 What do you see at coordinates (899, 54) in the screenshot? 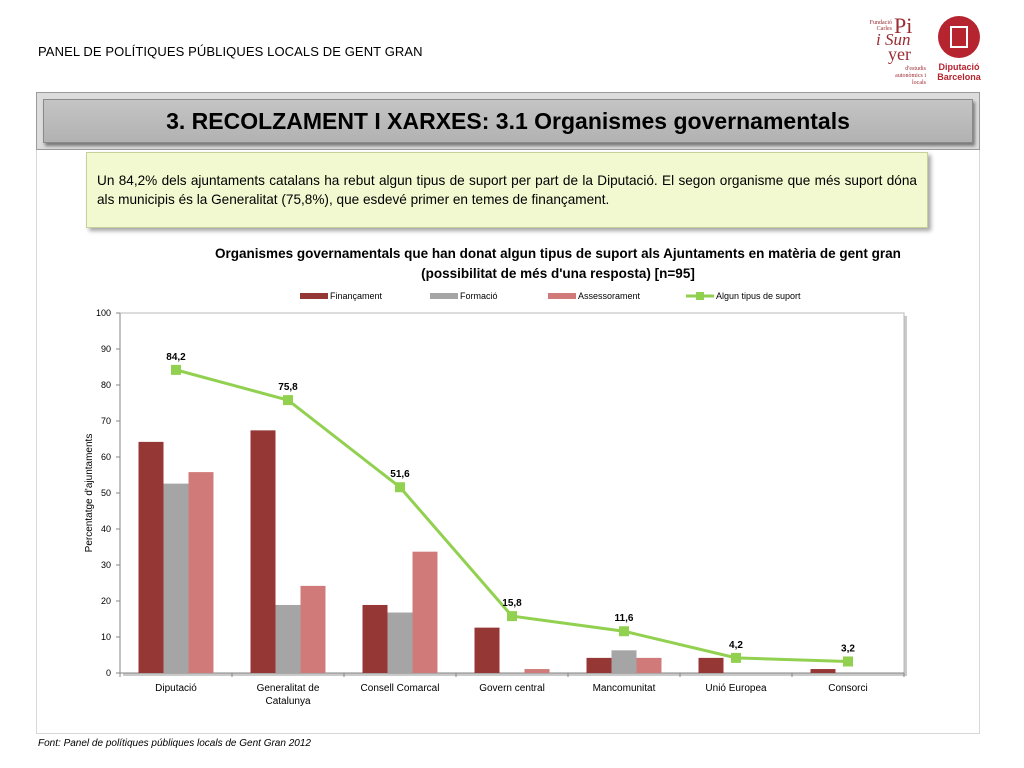
I see `logo-line-3: yer` at bounding box center [899, 54].